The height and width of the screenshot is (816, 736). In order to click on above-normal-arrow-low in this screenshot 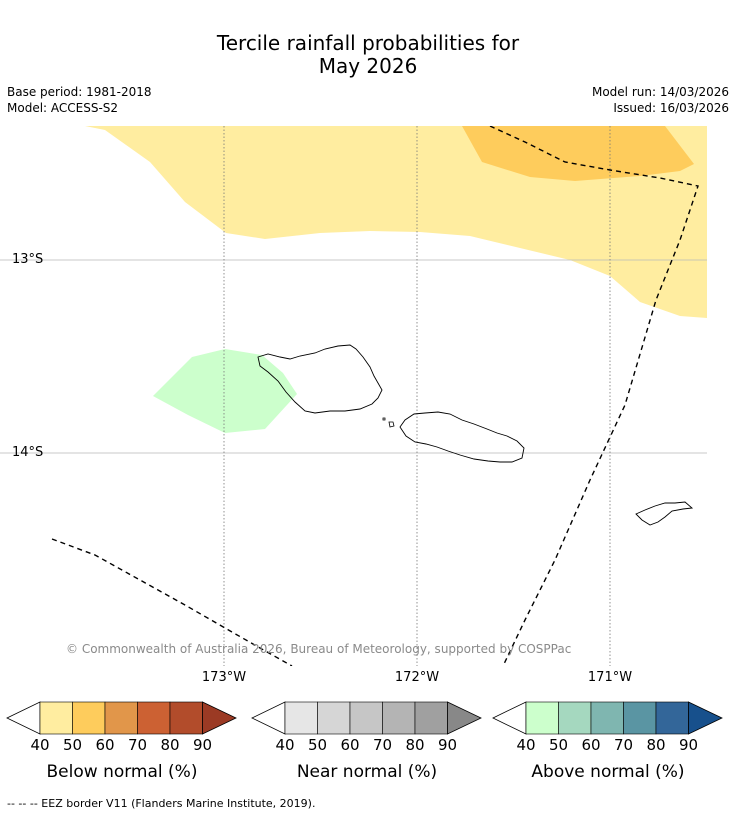, I will do `click(509, 718)`.